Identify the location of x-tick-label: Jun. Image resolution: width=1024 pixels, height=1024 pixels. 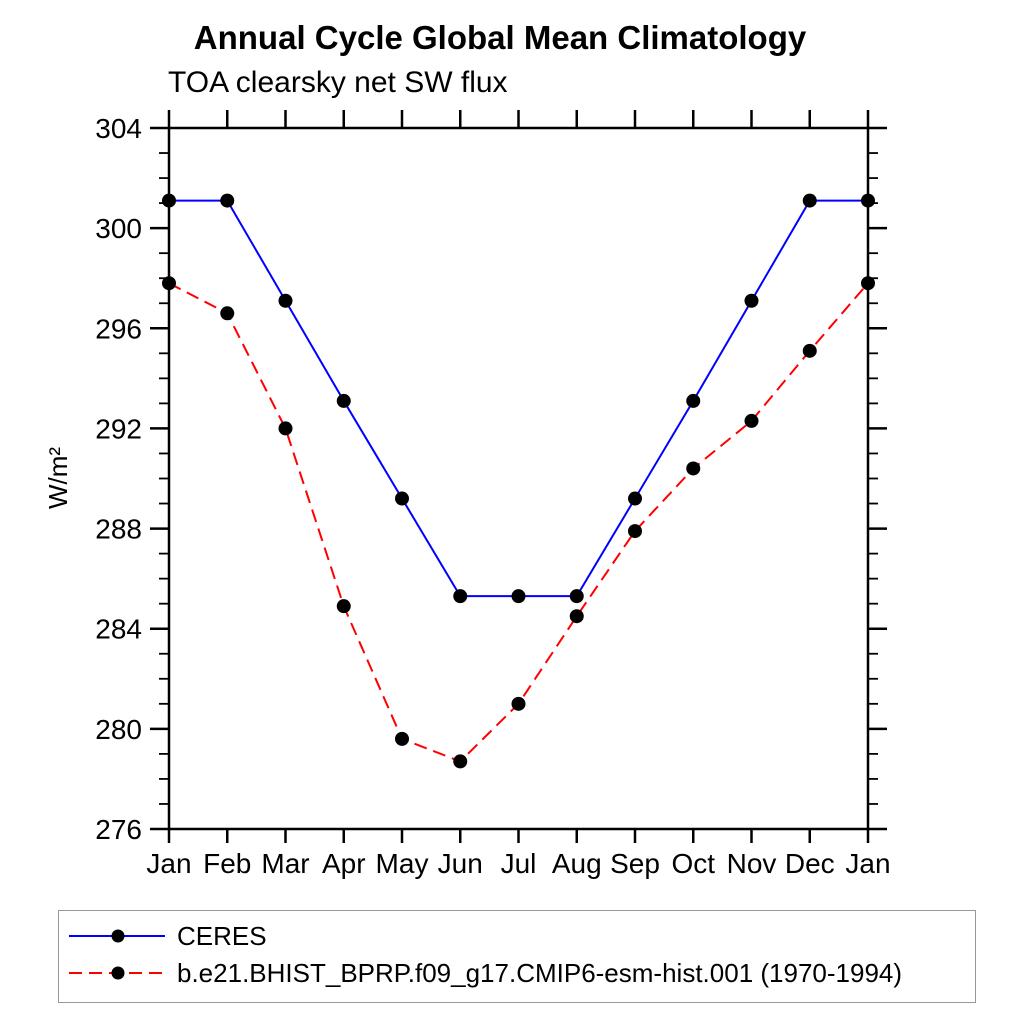
(460, 863).